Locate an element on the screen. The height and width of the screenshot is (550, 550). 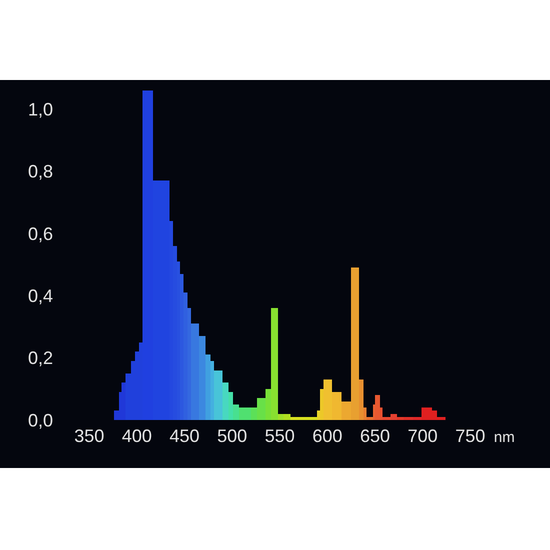
y-tick-label: 0,0 is located at coordinates (40, 420).